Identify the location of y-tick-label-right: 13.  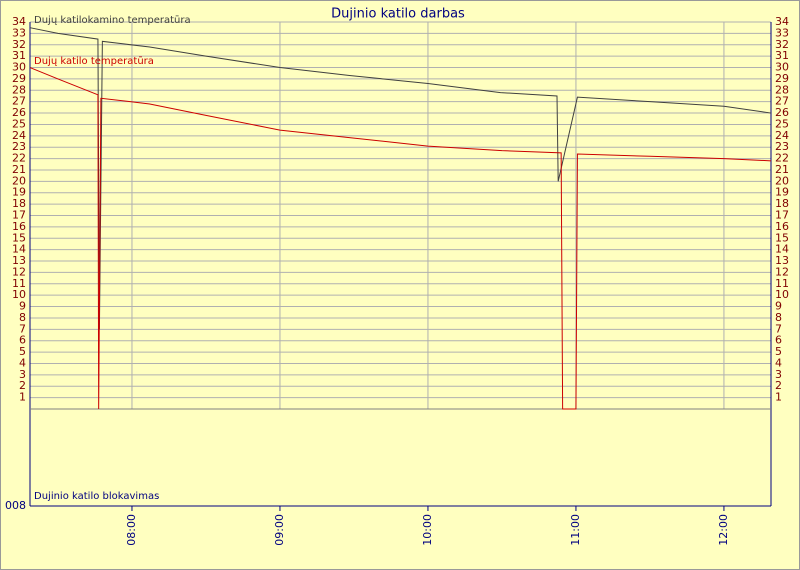
(782, 260).